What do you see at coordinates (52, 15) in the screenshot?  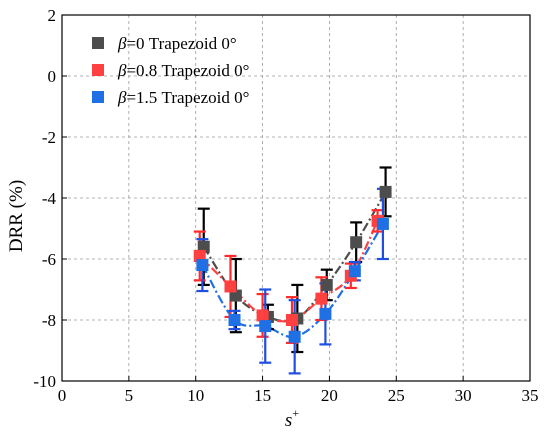 I see `y-tick-label: 2` at bounding box center [52, 15].